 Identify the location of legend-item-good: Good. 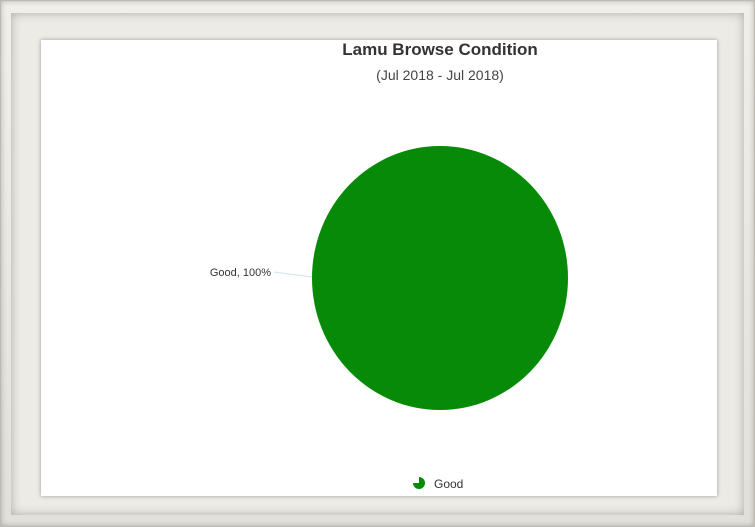
(448, 484).